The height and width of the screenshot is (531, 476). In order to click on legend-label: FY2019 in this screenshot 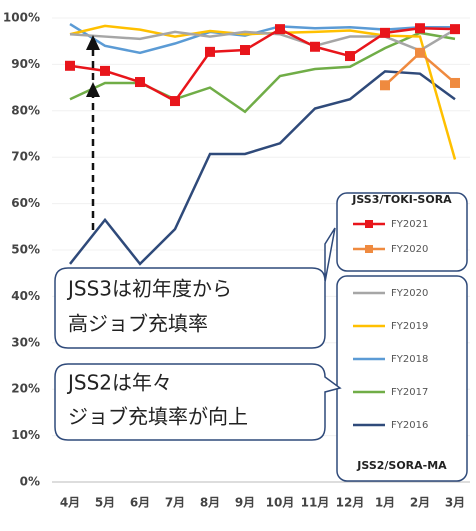, I will do `click(409, 326)`.